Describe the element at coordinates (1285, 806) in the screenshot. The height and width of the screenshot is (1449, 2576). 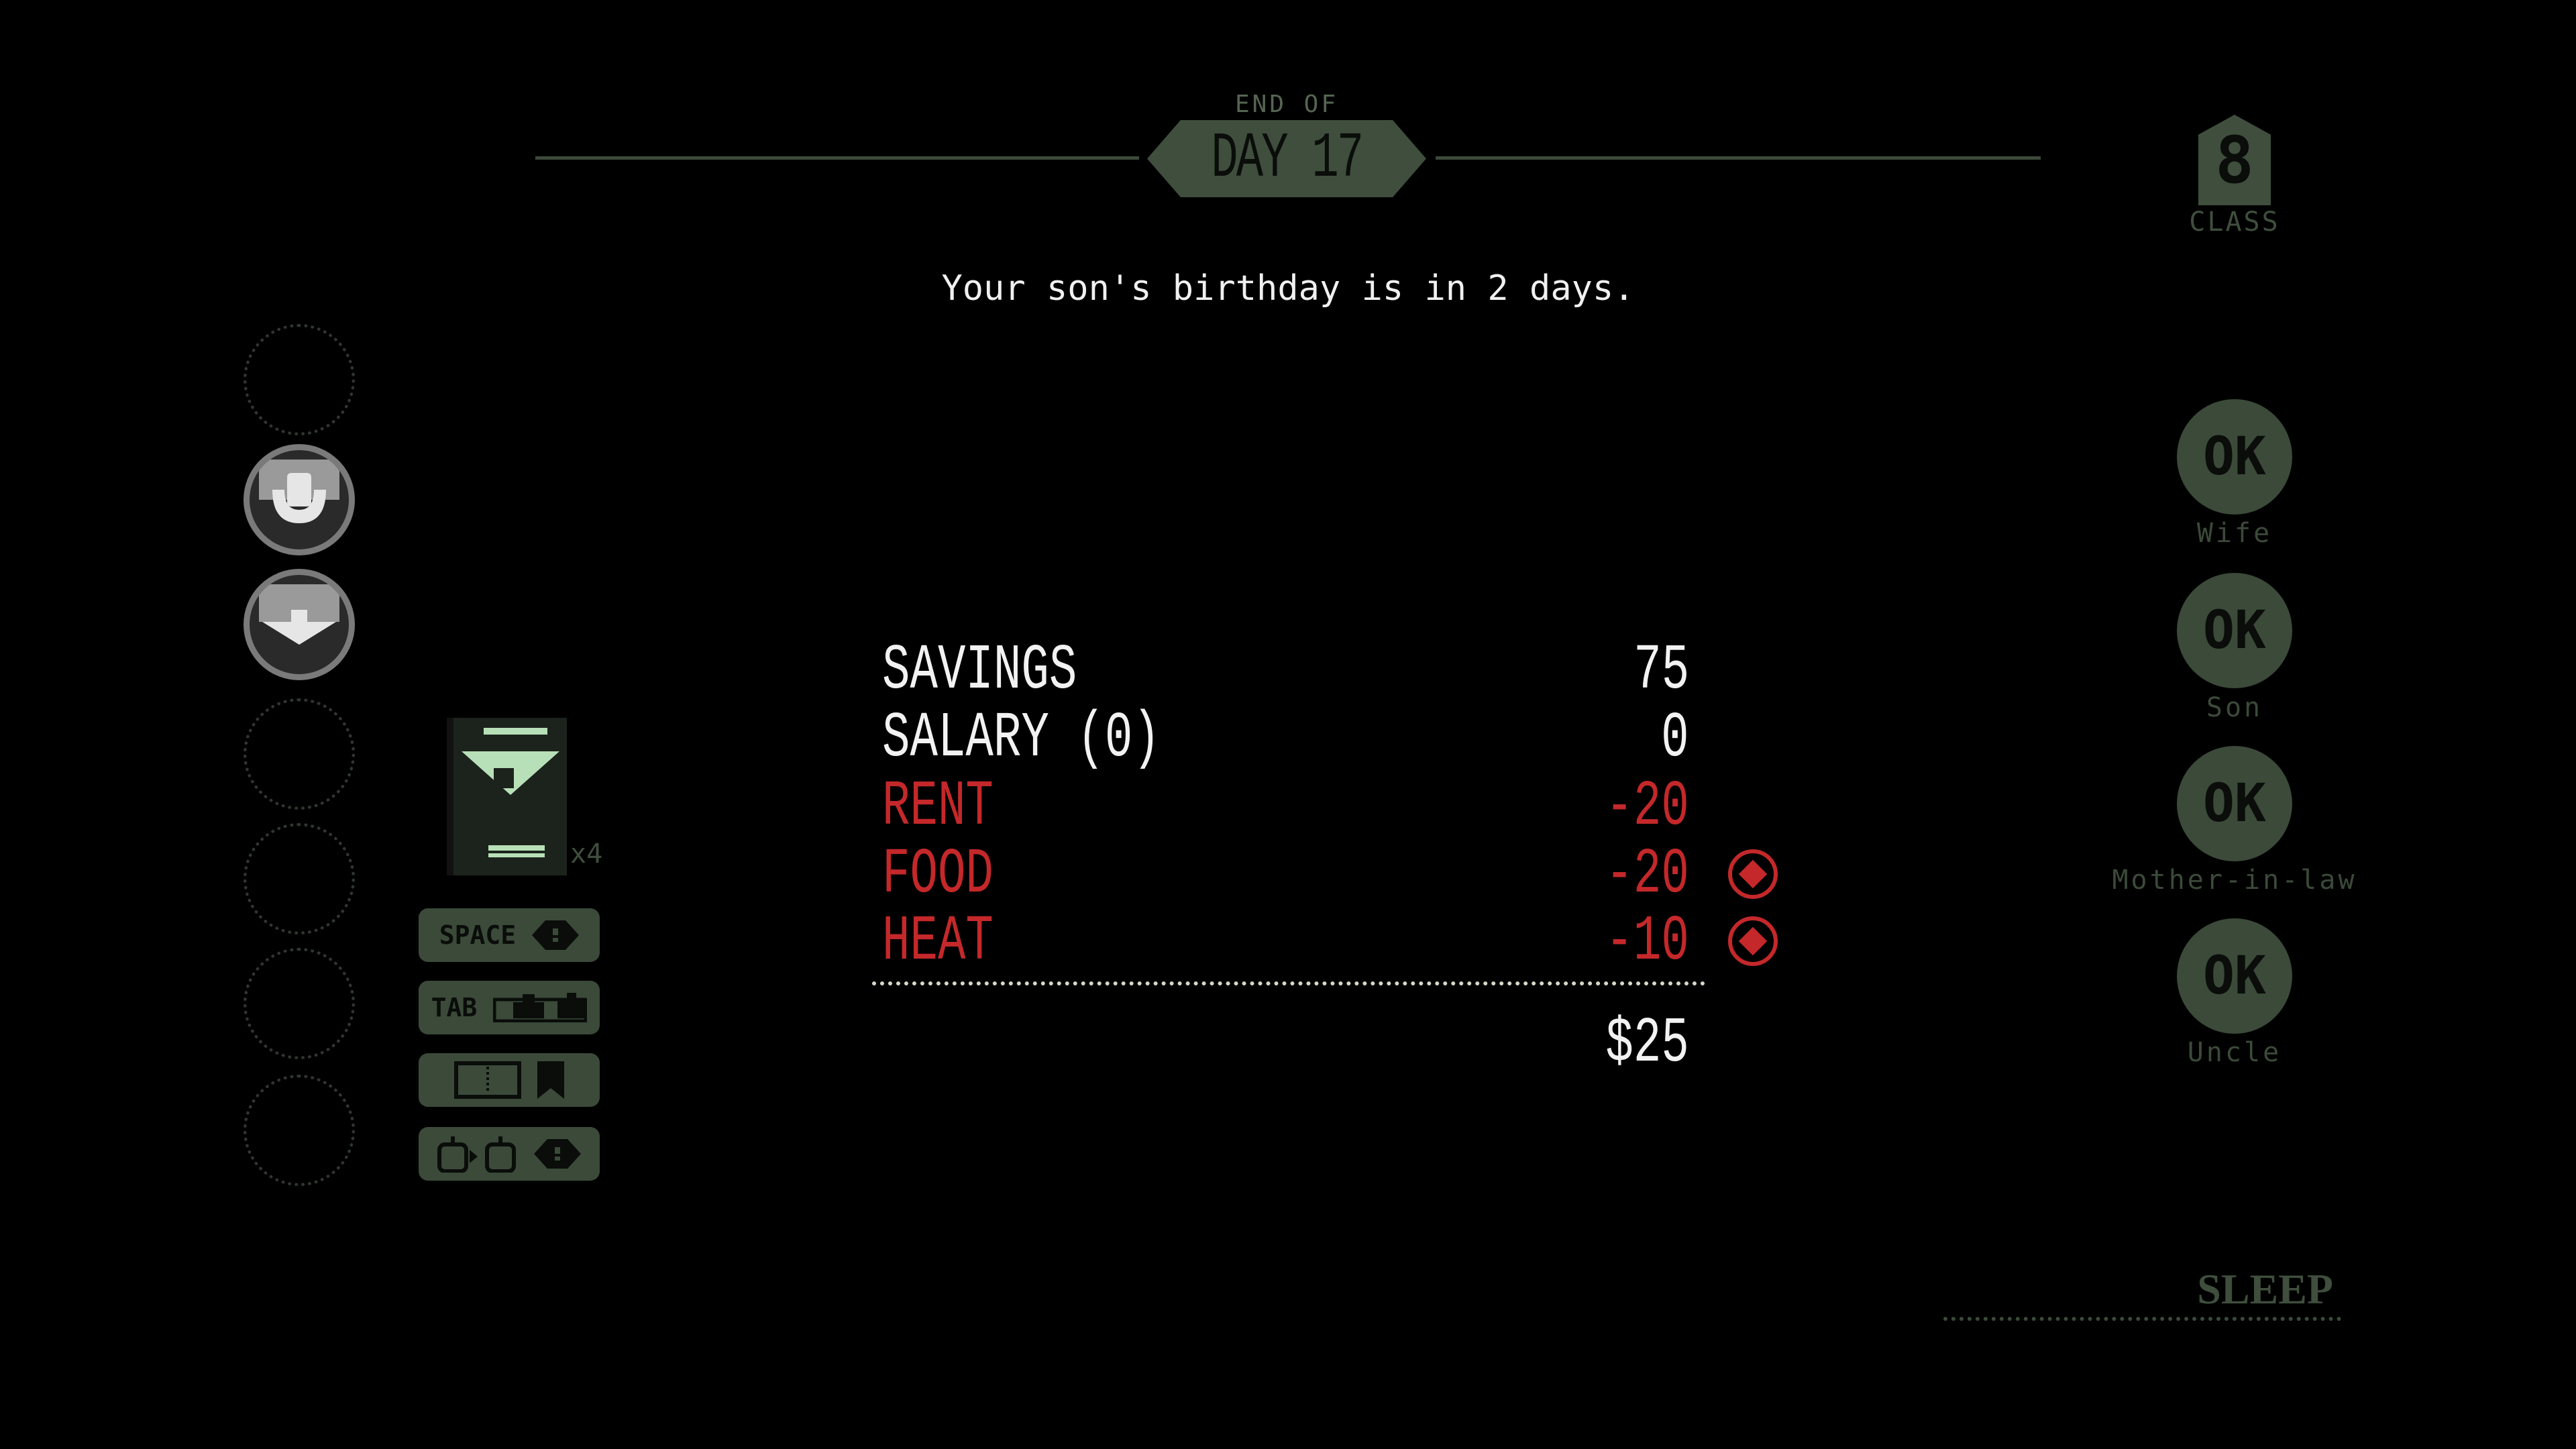
I see `ledger-row-rent: RENT -20` at that location.